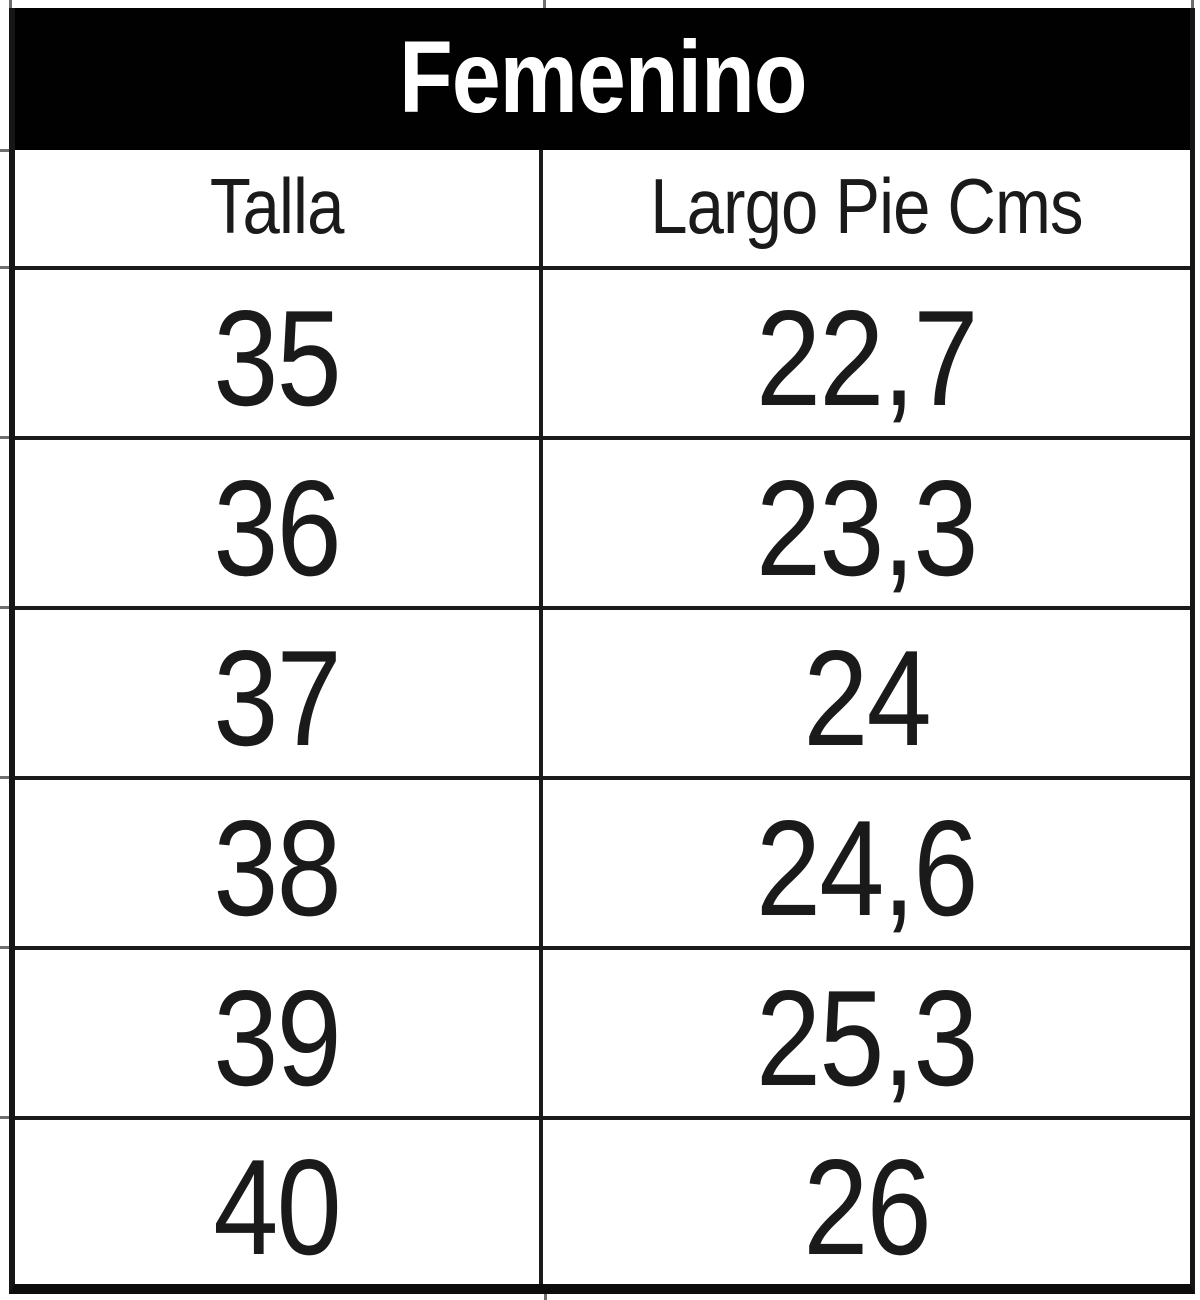 This screenshot has width=1200, height=1300. Describe the element at coordinates (867, 358) in the screenshot. I see `value-largo-35: 22,7` at that location.